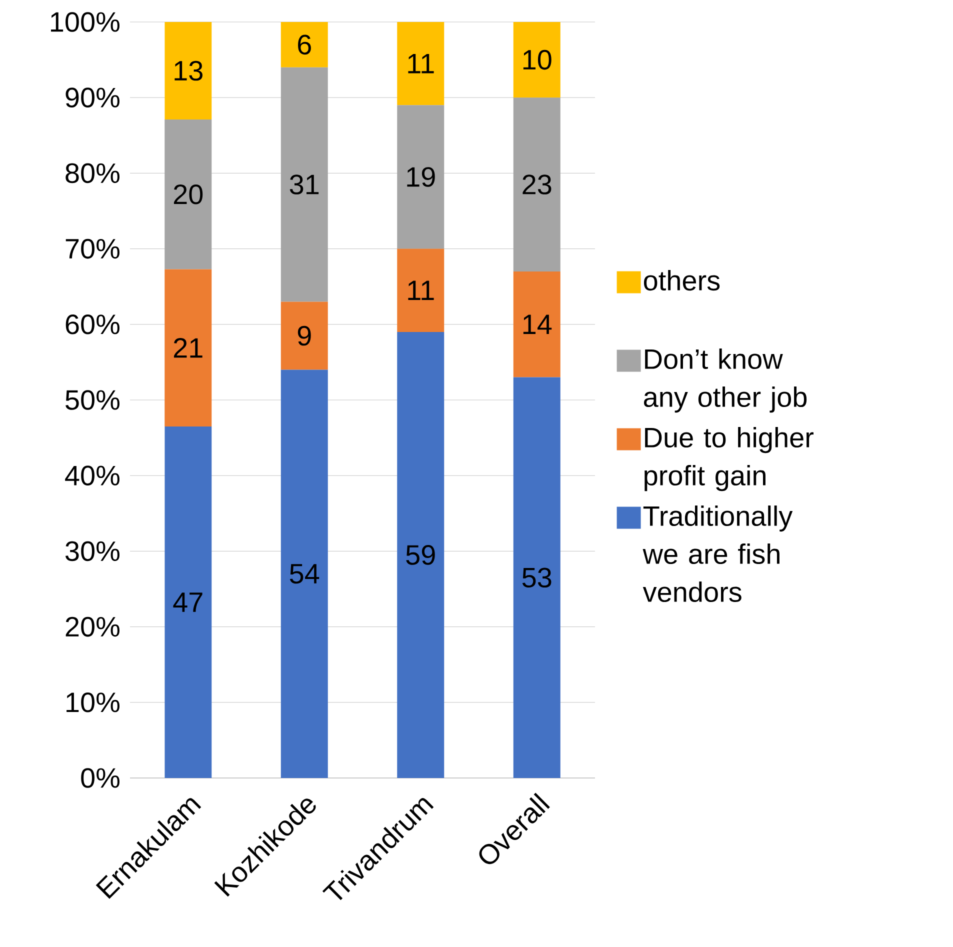  I want to click on data-label: 13, so click(188, 70).